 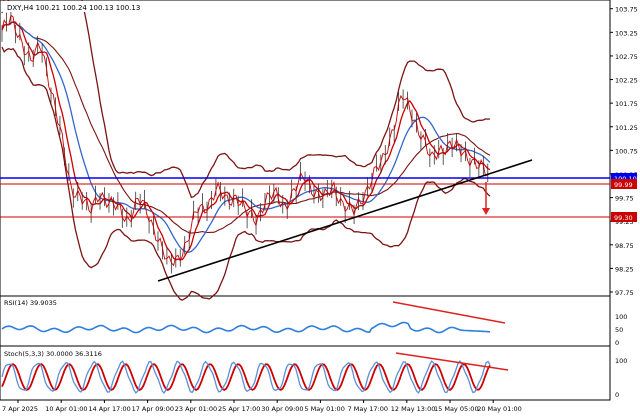 What do you see at coordinates (20, 409) in the screenshot?
I see `time-tick-label: 7 Apr 2025` at bounding box center [20, 409].